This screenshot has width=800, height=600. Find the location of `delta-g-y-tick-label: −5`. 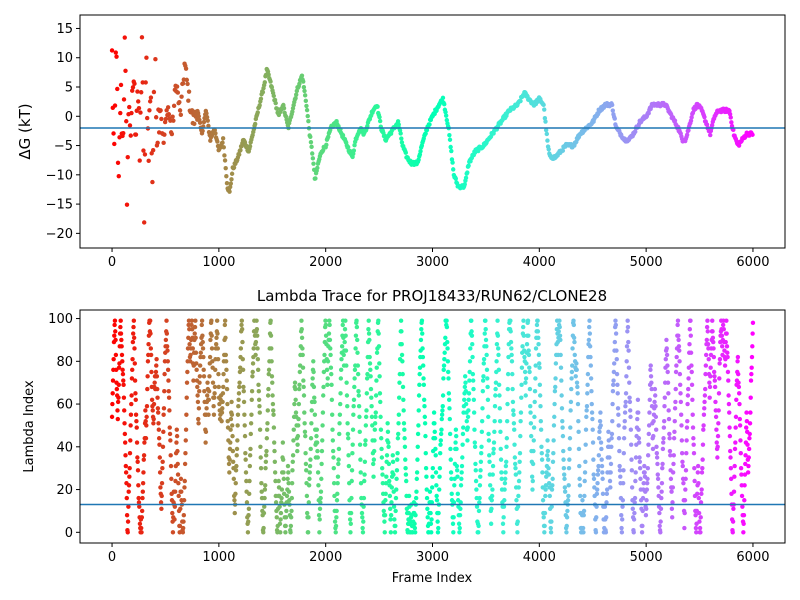

delta-g-y-tick-label: −5 is located at coordinates (63, 146).